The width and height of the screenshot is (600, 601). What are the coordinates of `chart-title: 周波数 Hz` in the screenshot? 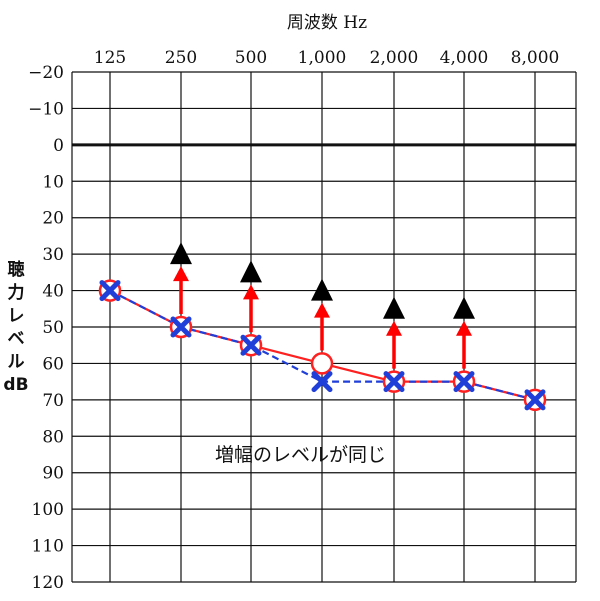 It's located at (327, 23).